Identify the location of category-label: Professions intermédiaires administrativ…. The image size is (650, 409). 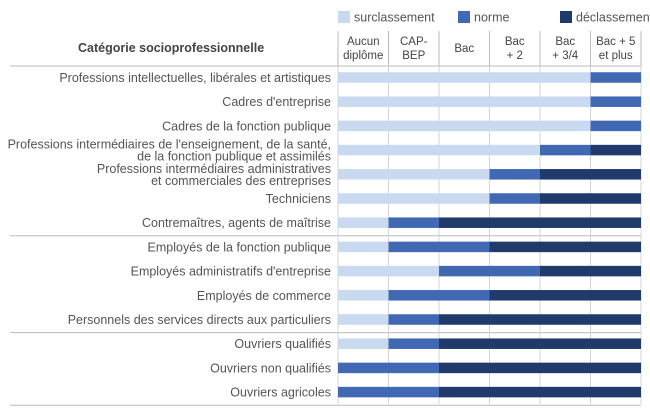
(214, 169).